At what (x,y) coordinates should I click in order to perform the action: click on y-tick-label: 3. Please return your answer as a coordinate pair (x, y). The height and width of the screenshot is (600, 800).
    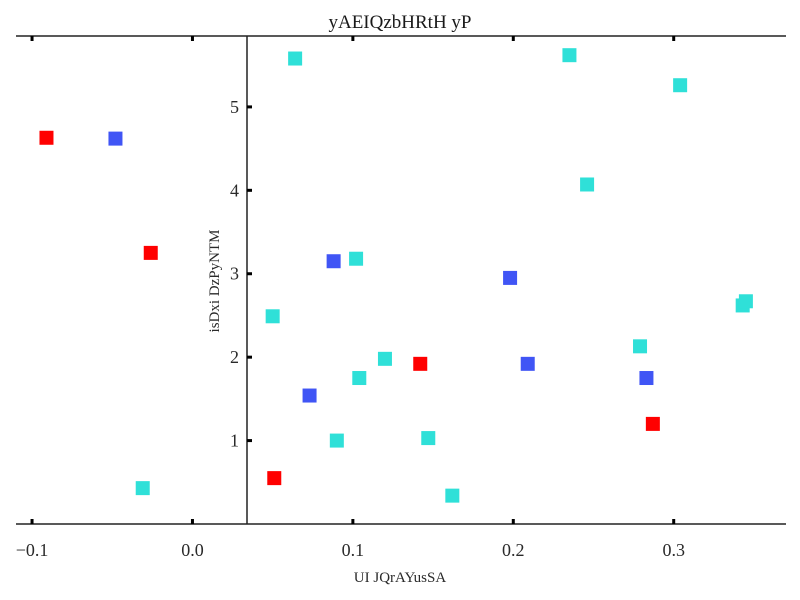
    Looking at the image, I should click on (234, 274).